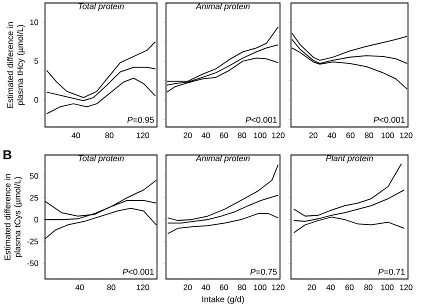 The width and height of the screenshot is (422, 308). I want to click on y-axis-title: Estimated difference in plasma tCys (µmol/L), so click(13, 217).